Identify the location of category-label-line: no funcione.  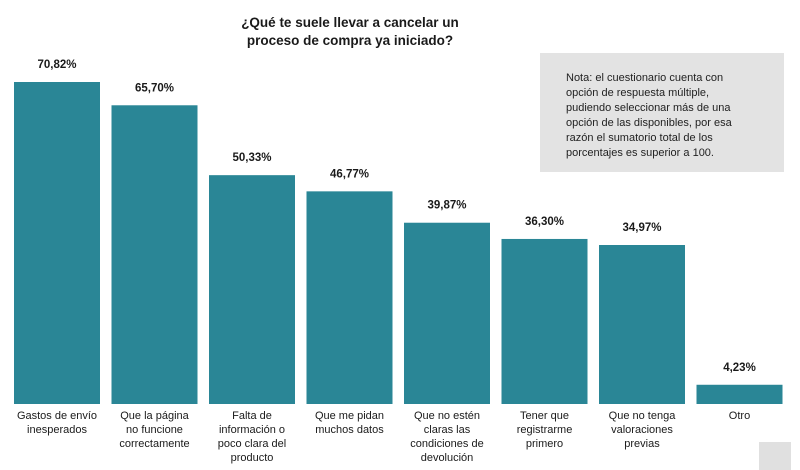
(154, 430).